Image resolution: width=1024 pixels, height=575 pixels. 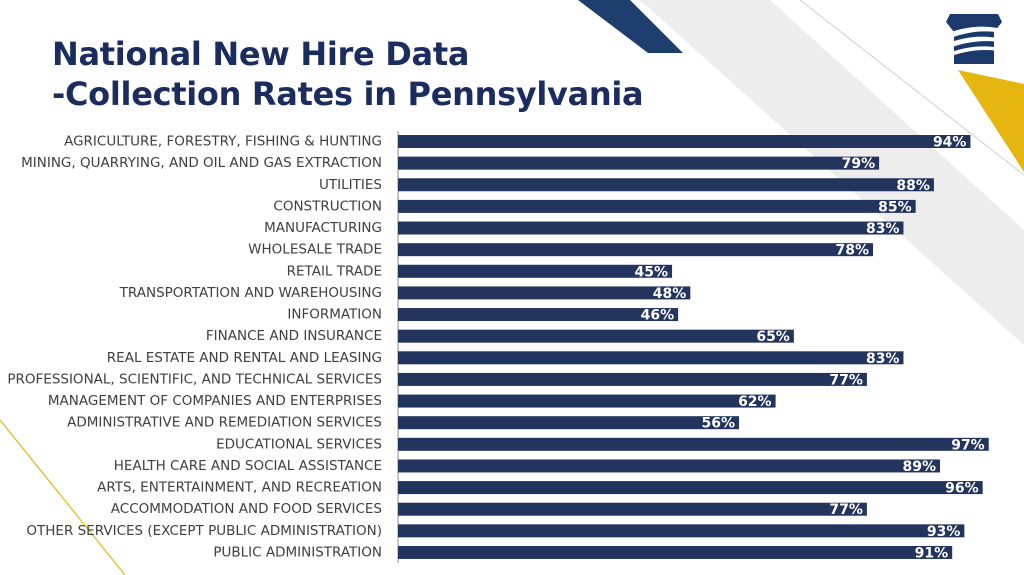 I want to click on value-label: 45%, so click(x=652, y=272).